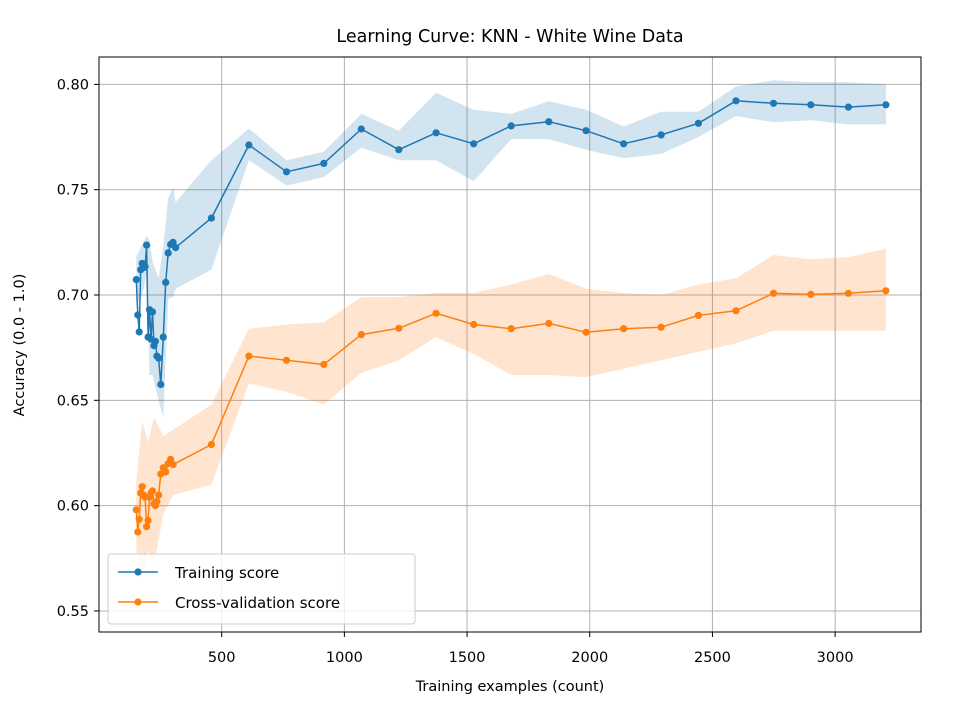 The image size is (960, 720). Describe the element at coordinates (20, 345) in the screenshot. I see `y-axis-label: Accuracy (0.0 - 1.0)` at that location.